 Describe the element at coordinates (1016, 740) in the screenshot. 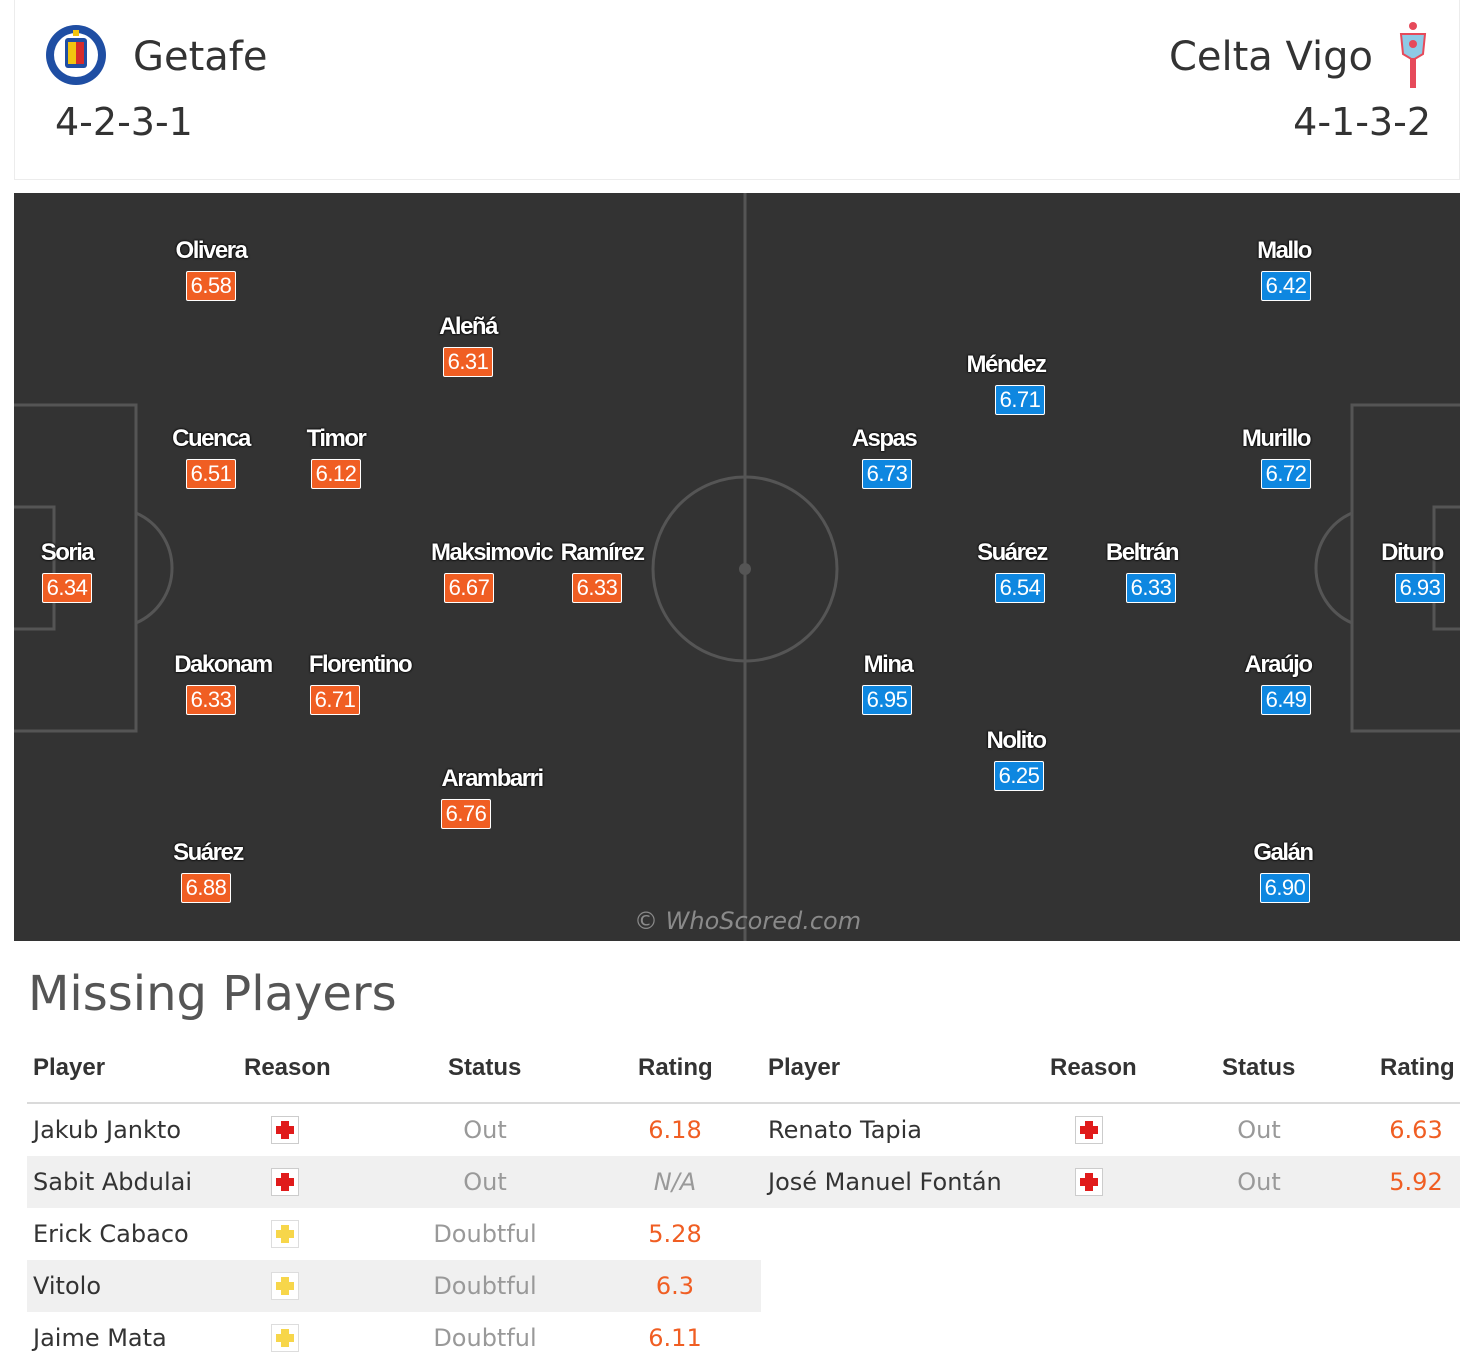

I see `player-name: Nolito` at that location.